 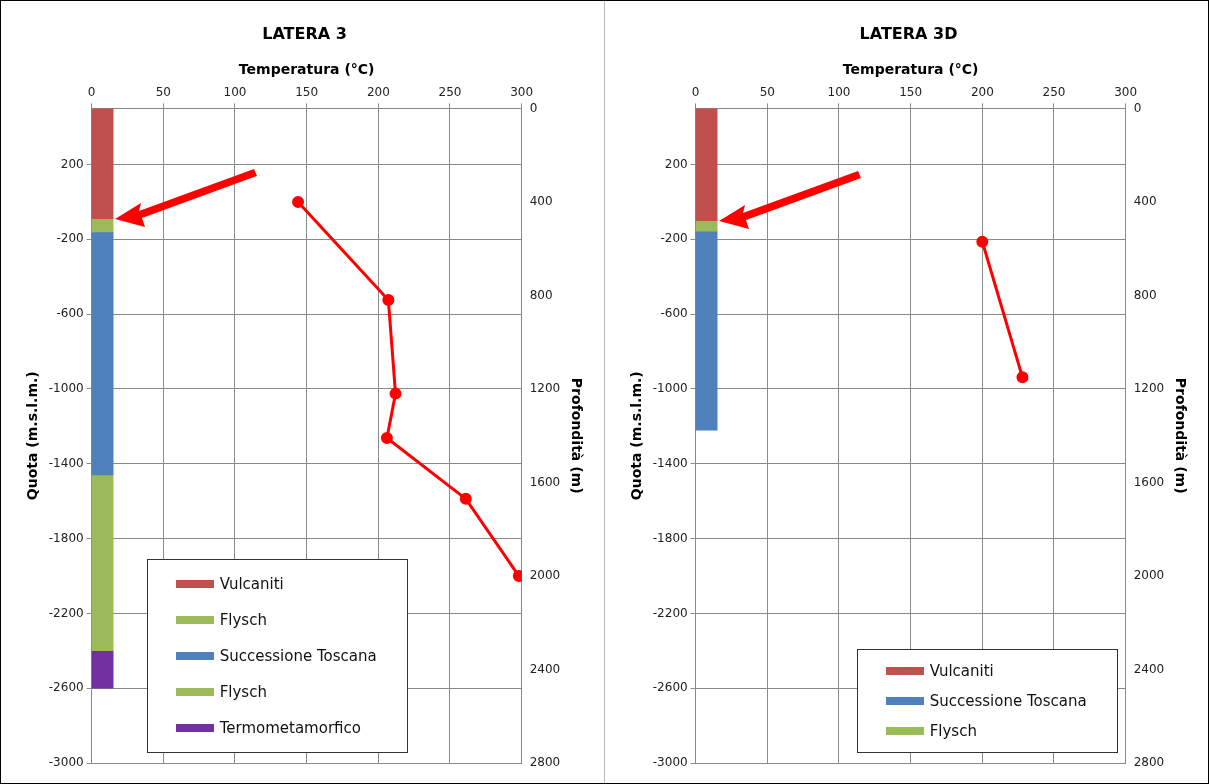 What do you see at coordinates (290, 728) in the screenshot?
I see `legend-label: Termometamorfico` at bounding box center [290, 728].